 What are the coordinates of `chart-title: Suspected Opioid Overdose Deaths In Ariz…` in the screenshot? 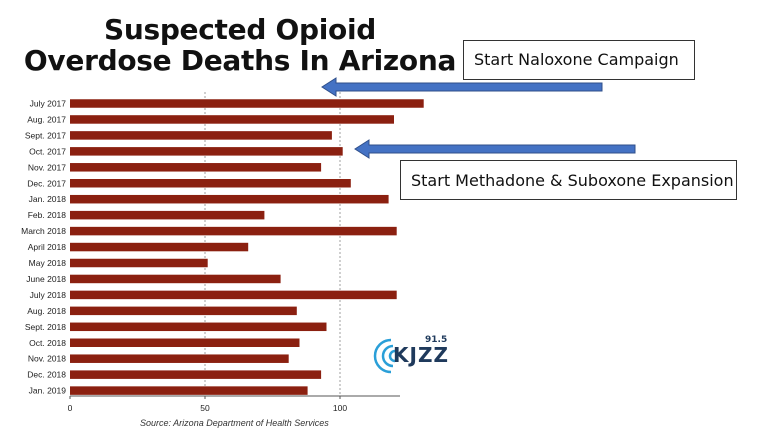 It's located at (240, 45).